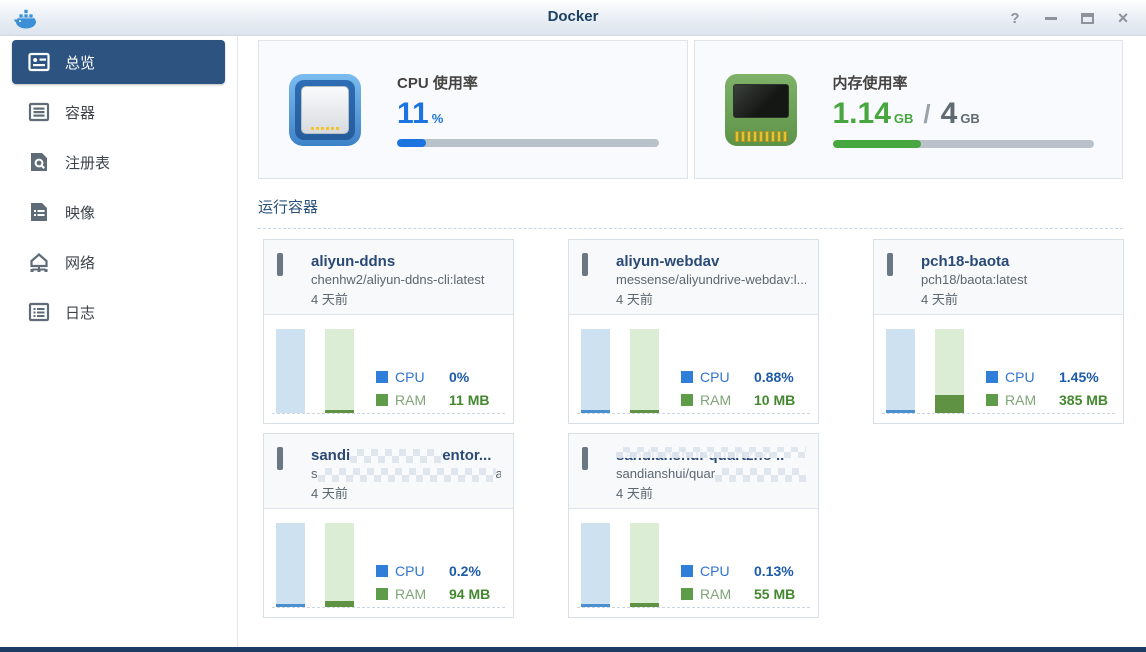 This screenshot has height=652, width=1146. I want to click on sidebar-item-logs: 日志, so click(118, 312).